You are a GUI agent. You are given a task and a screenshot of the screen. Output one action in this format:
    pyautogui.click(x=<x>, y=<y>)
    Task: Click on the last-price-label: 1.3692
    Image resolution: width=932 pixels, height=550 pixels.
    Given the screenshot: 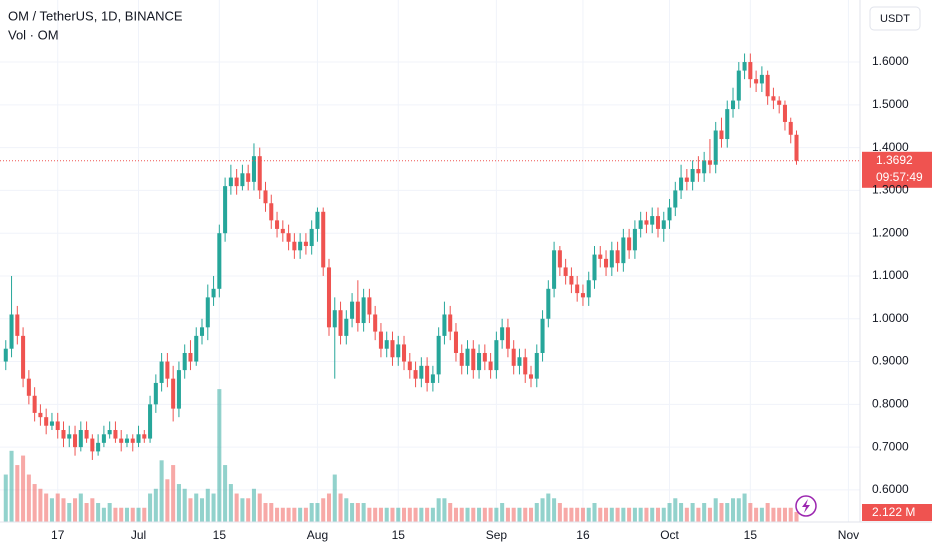 What is the action you would take?
    pyautogui.click(x=894, y=160)
    